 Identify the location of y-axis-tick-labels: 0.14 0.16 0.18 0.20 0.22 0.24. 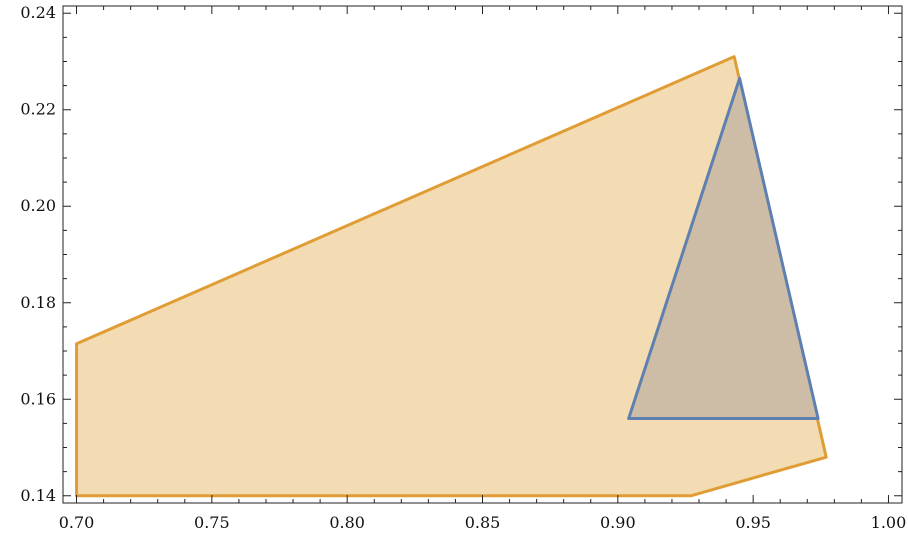
(38, 254).